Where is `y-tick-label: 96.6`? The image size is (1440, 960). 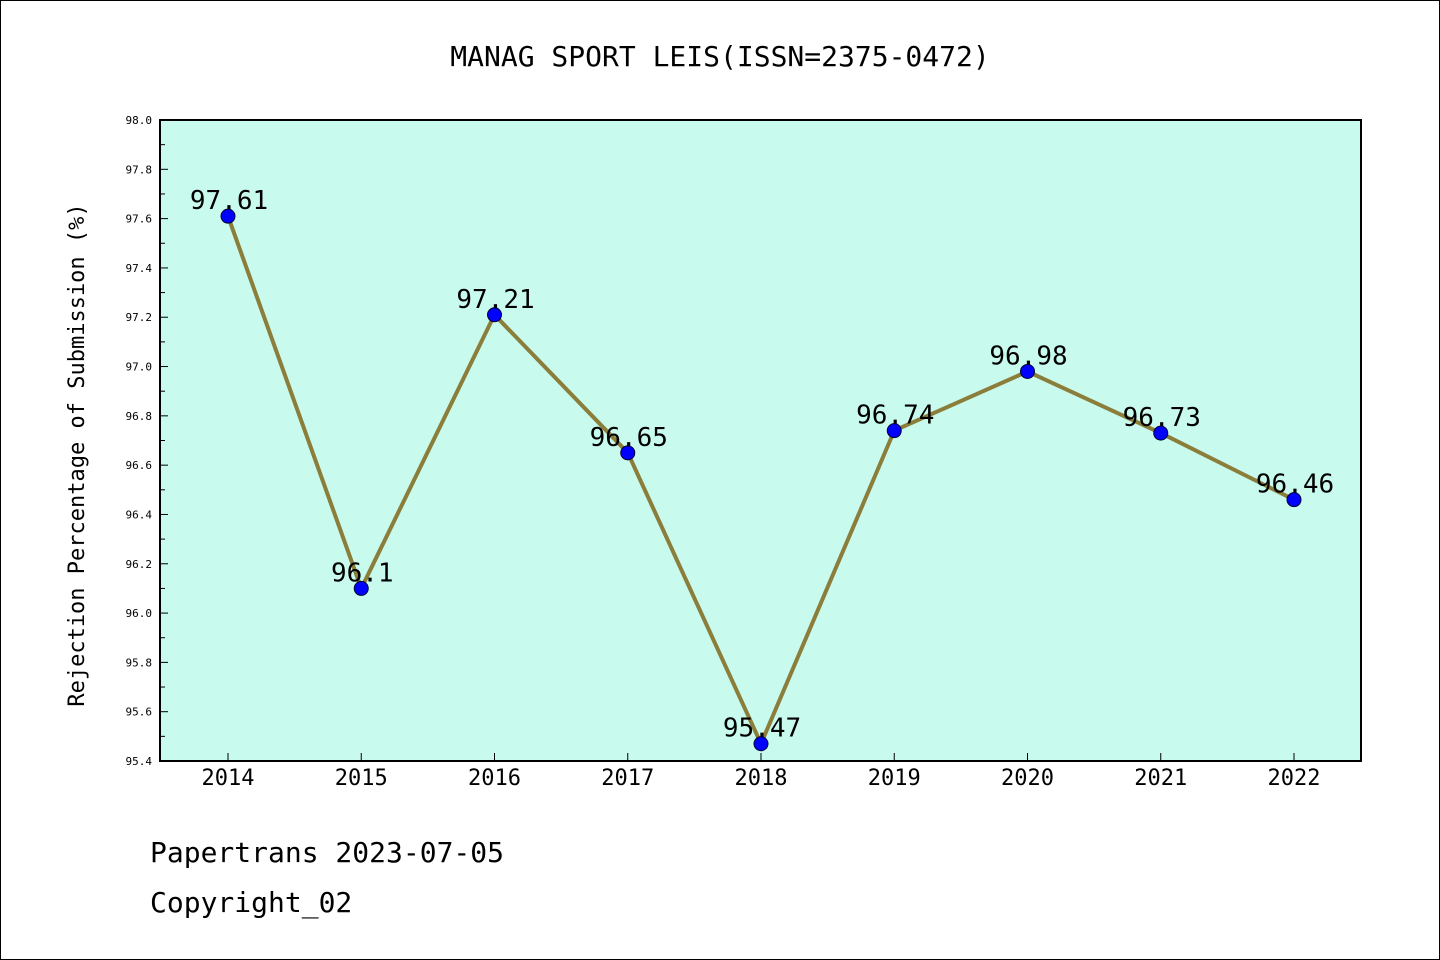
y-tick-label: 96.6 is located at coordinates (139, 465).